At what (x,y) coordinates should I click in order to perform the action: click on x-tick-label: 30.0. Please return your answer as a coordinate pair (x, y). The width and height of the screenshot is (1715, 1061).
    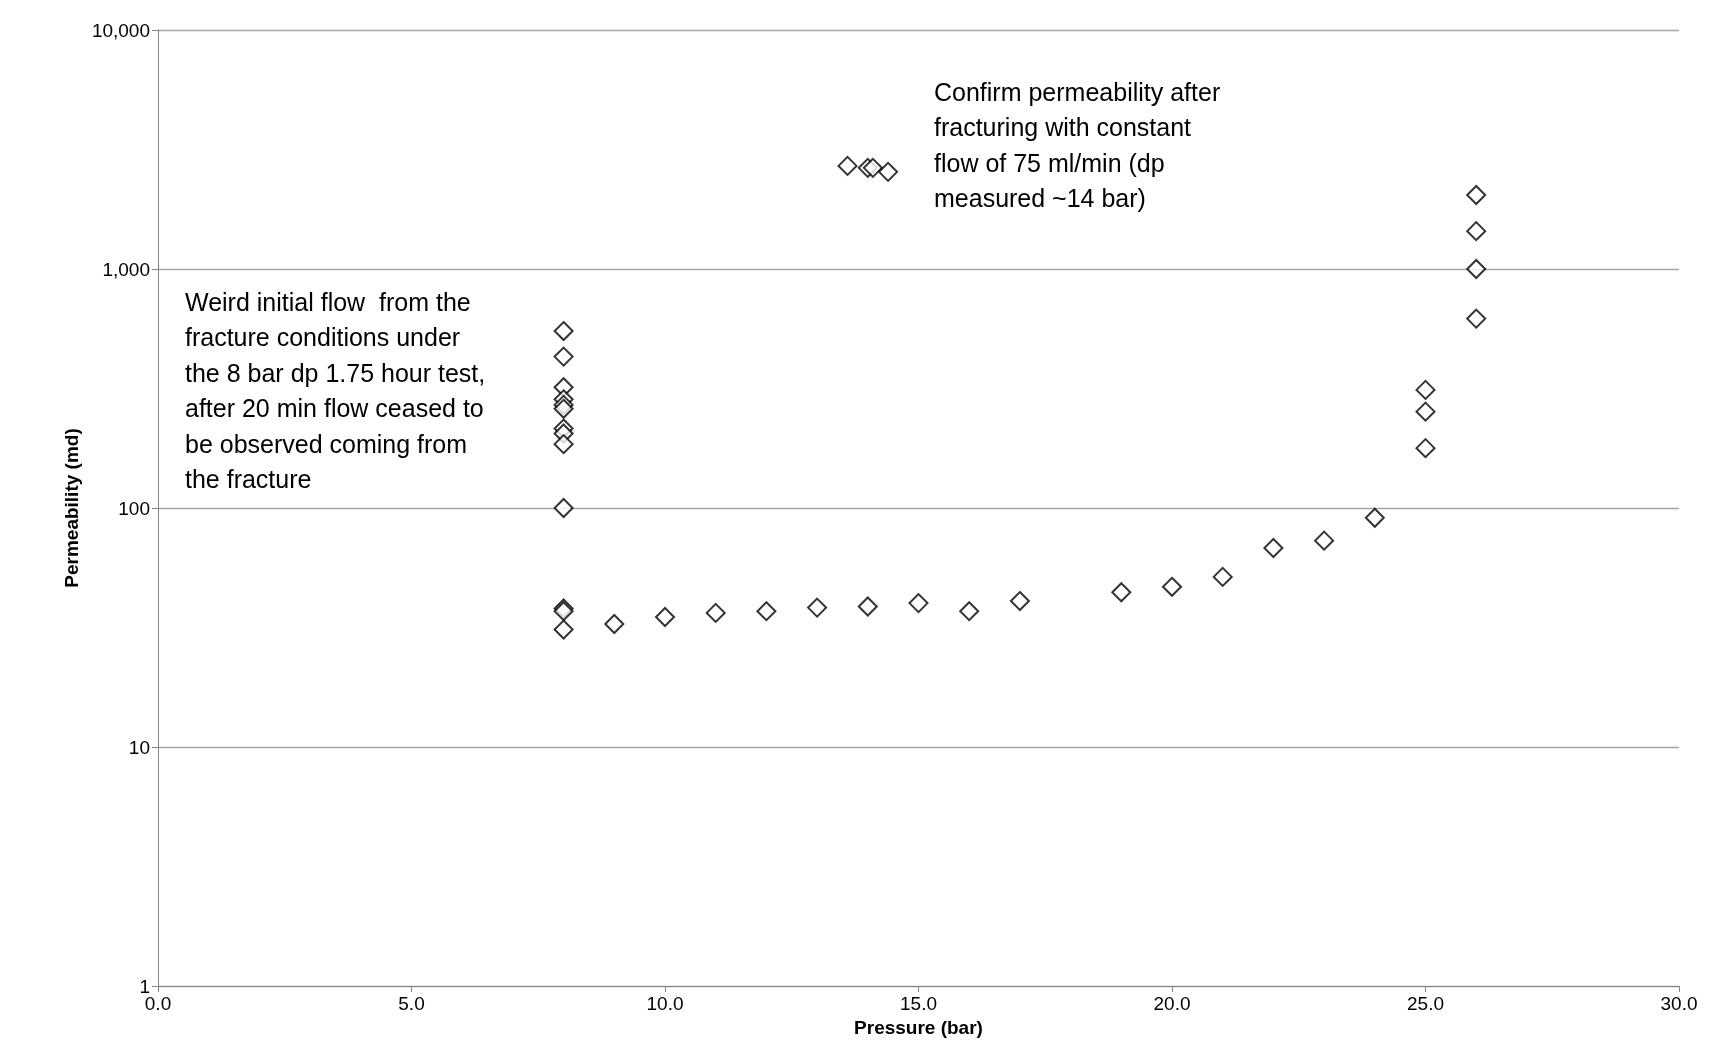
    Looking at the image, I should click on (1679, 1003).